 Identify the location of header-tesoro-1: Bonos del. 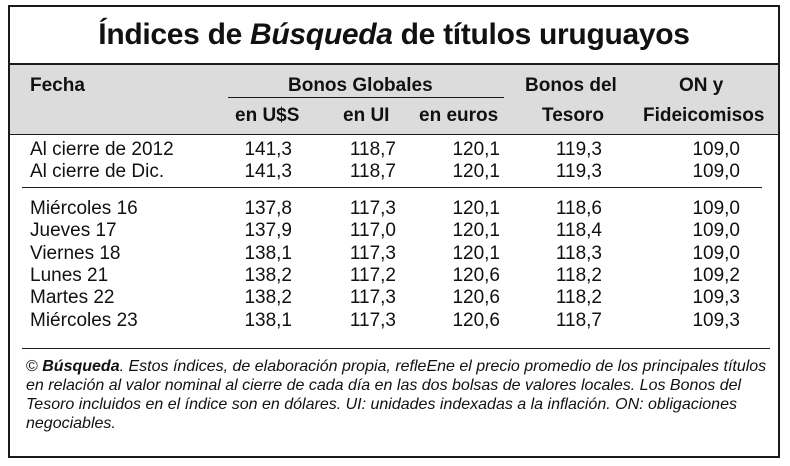
(571, 85).